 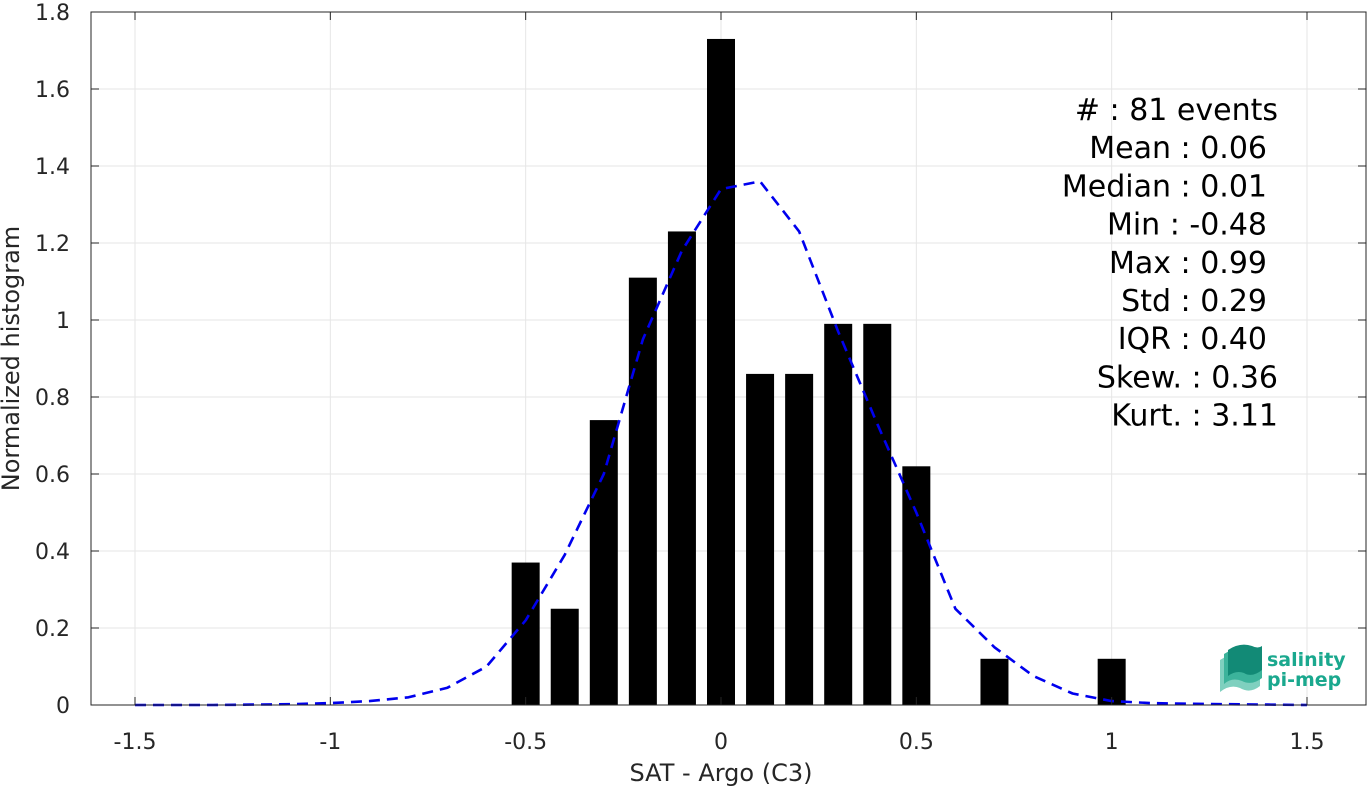 What do you see at coordinates (1233, 301) in the screenshot?
I see `stat-value: 0.29` at bounding box center [1233, 301].